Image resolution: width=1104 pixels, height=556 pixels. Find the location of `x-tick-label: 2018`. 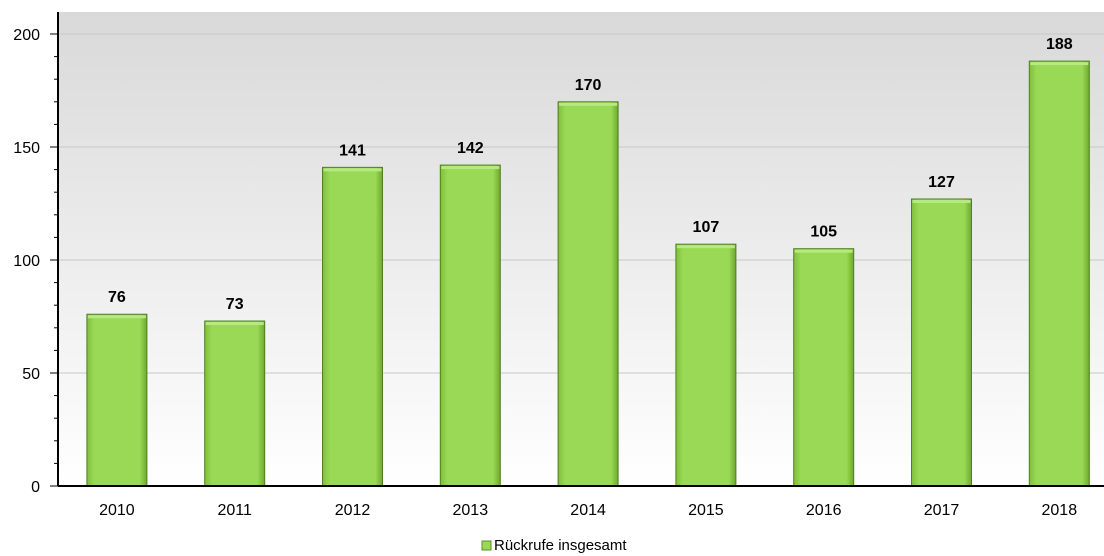

x-tick-label: 2018 is located at coordinates (1060, 510).